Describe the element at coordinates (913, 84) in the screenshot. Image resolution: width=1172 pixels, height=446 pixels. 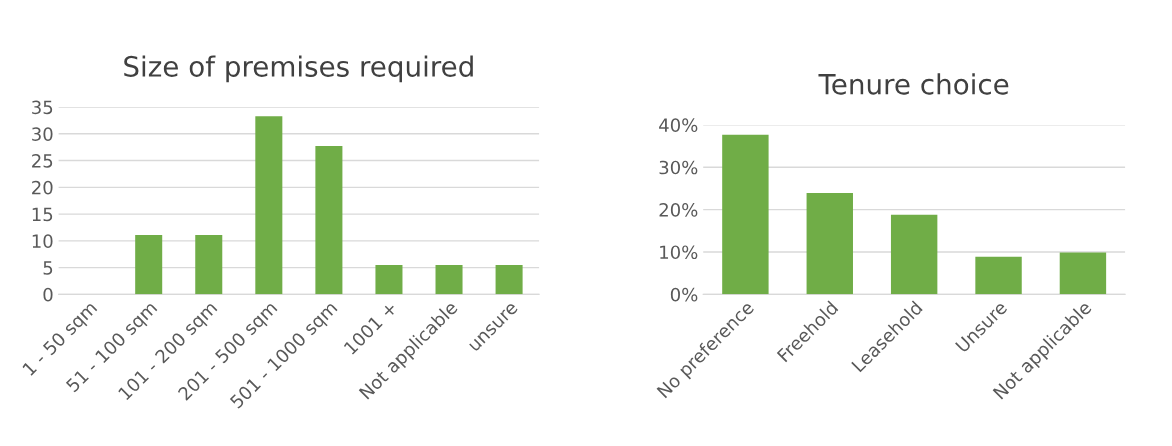
I see `chart-title: Tenure choice` at that location.